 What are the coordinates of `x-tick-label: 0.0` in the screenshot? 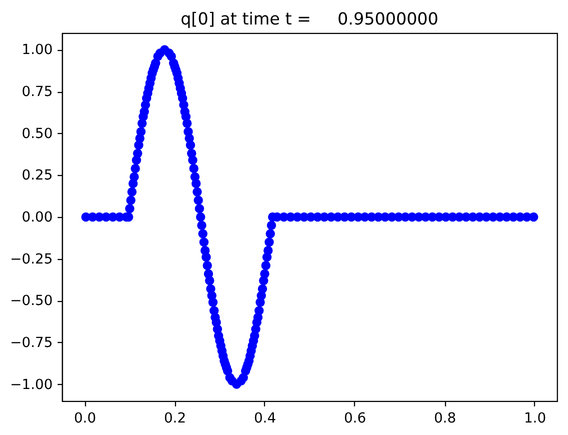 It's located at (85, 418).